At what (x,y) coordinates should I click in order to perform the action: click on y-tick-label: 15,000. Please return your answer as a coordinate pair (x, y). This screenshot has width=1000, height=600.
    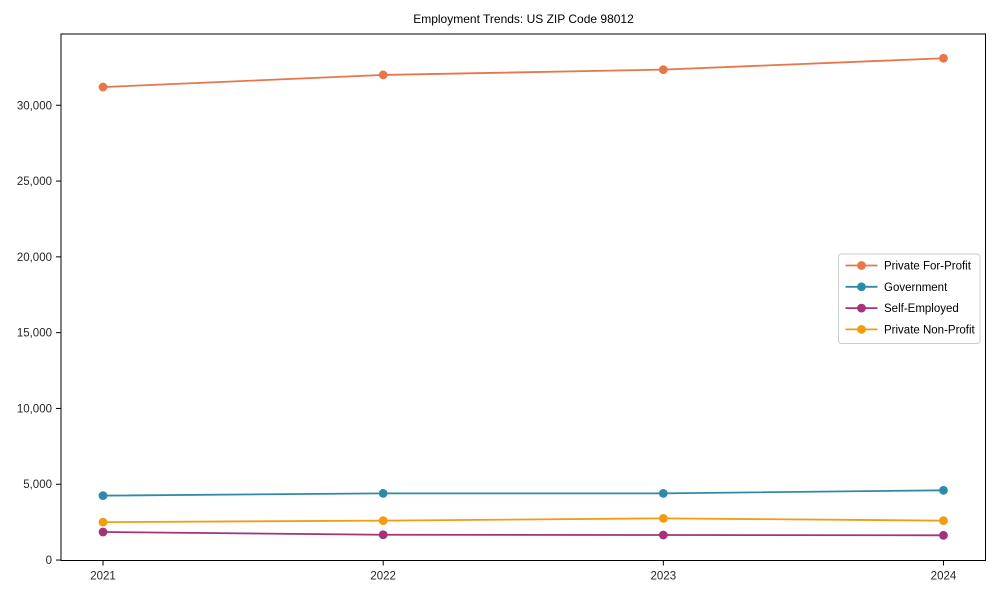
    Looking at the image, I should click on (34, 334).